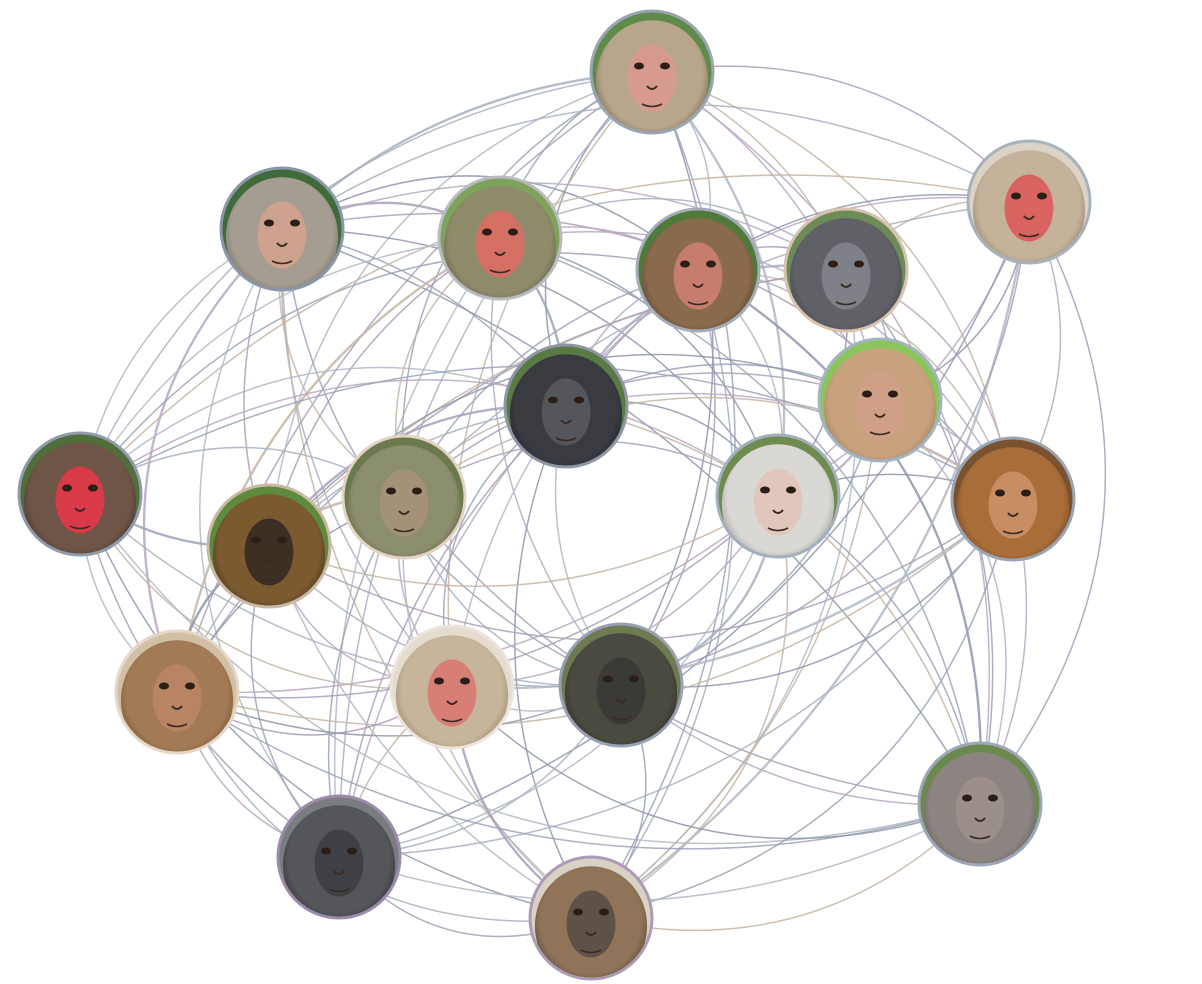 The image size is (1202, 984). Describe the element at coordinates (326, 851) in the screenshot. I see `node-n18-left-eye` at that location.